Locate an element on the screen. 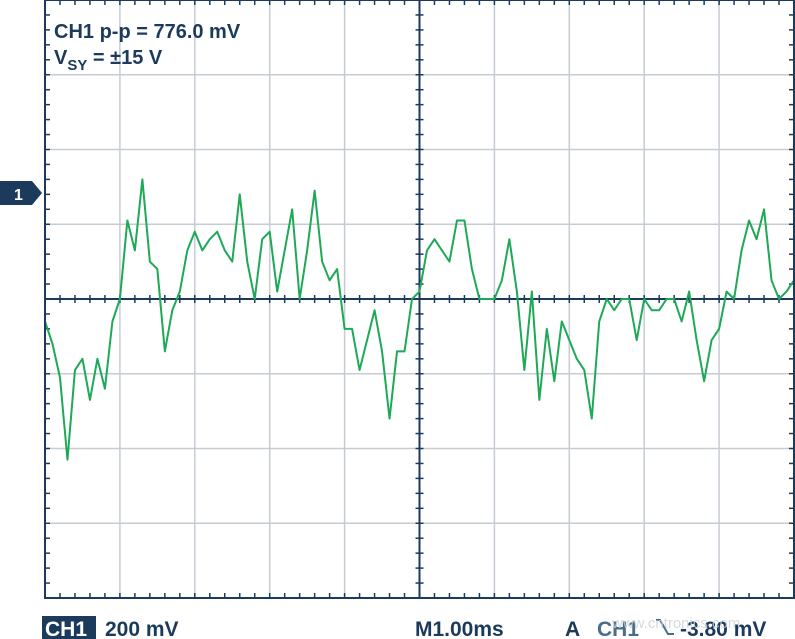 The height and width of the screenshot is (639, 795). status-trigger-level: -3.80 mV is located at coordinates (723, 628).